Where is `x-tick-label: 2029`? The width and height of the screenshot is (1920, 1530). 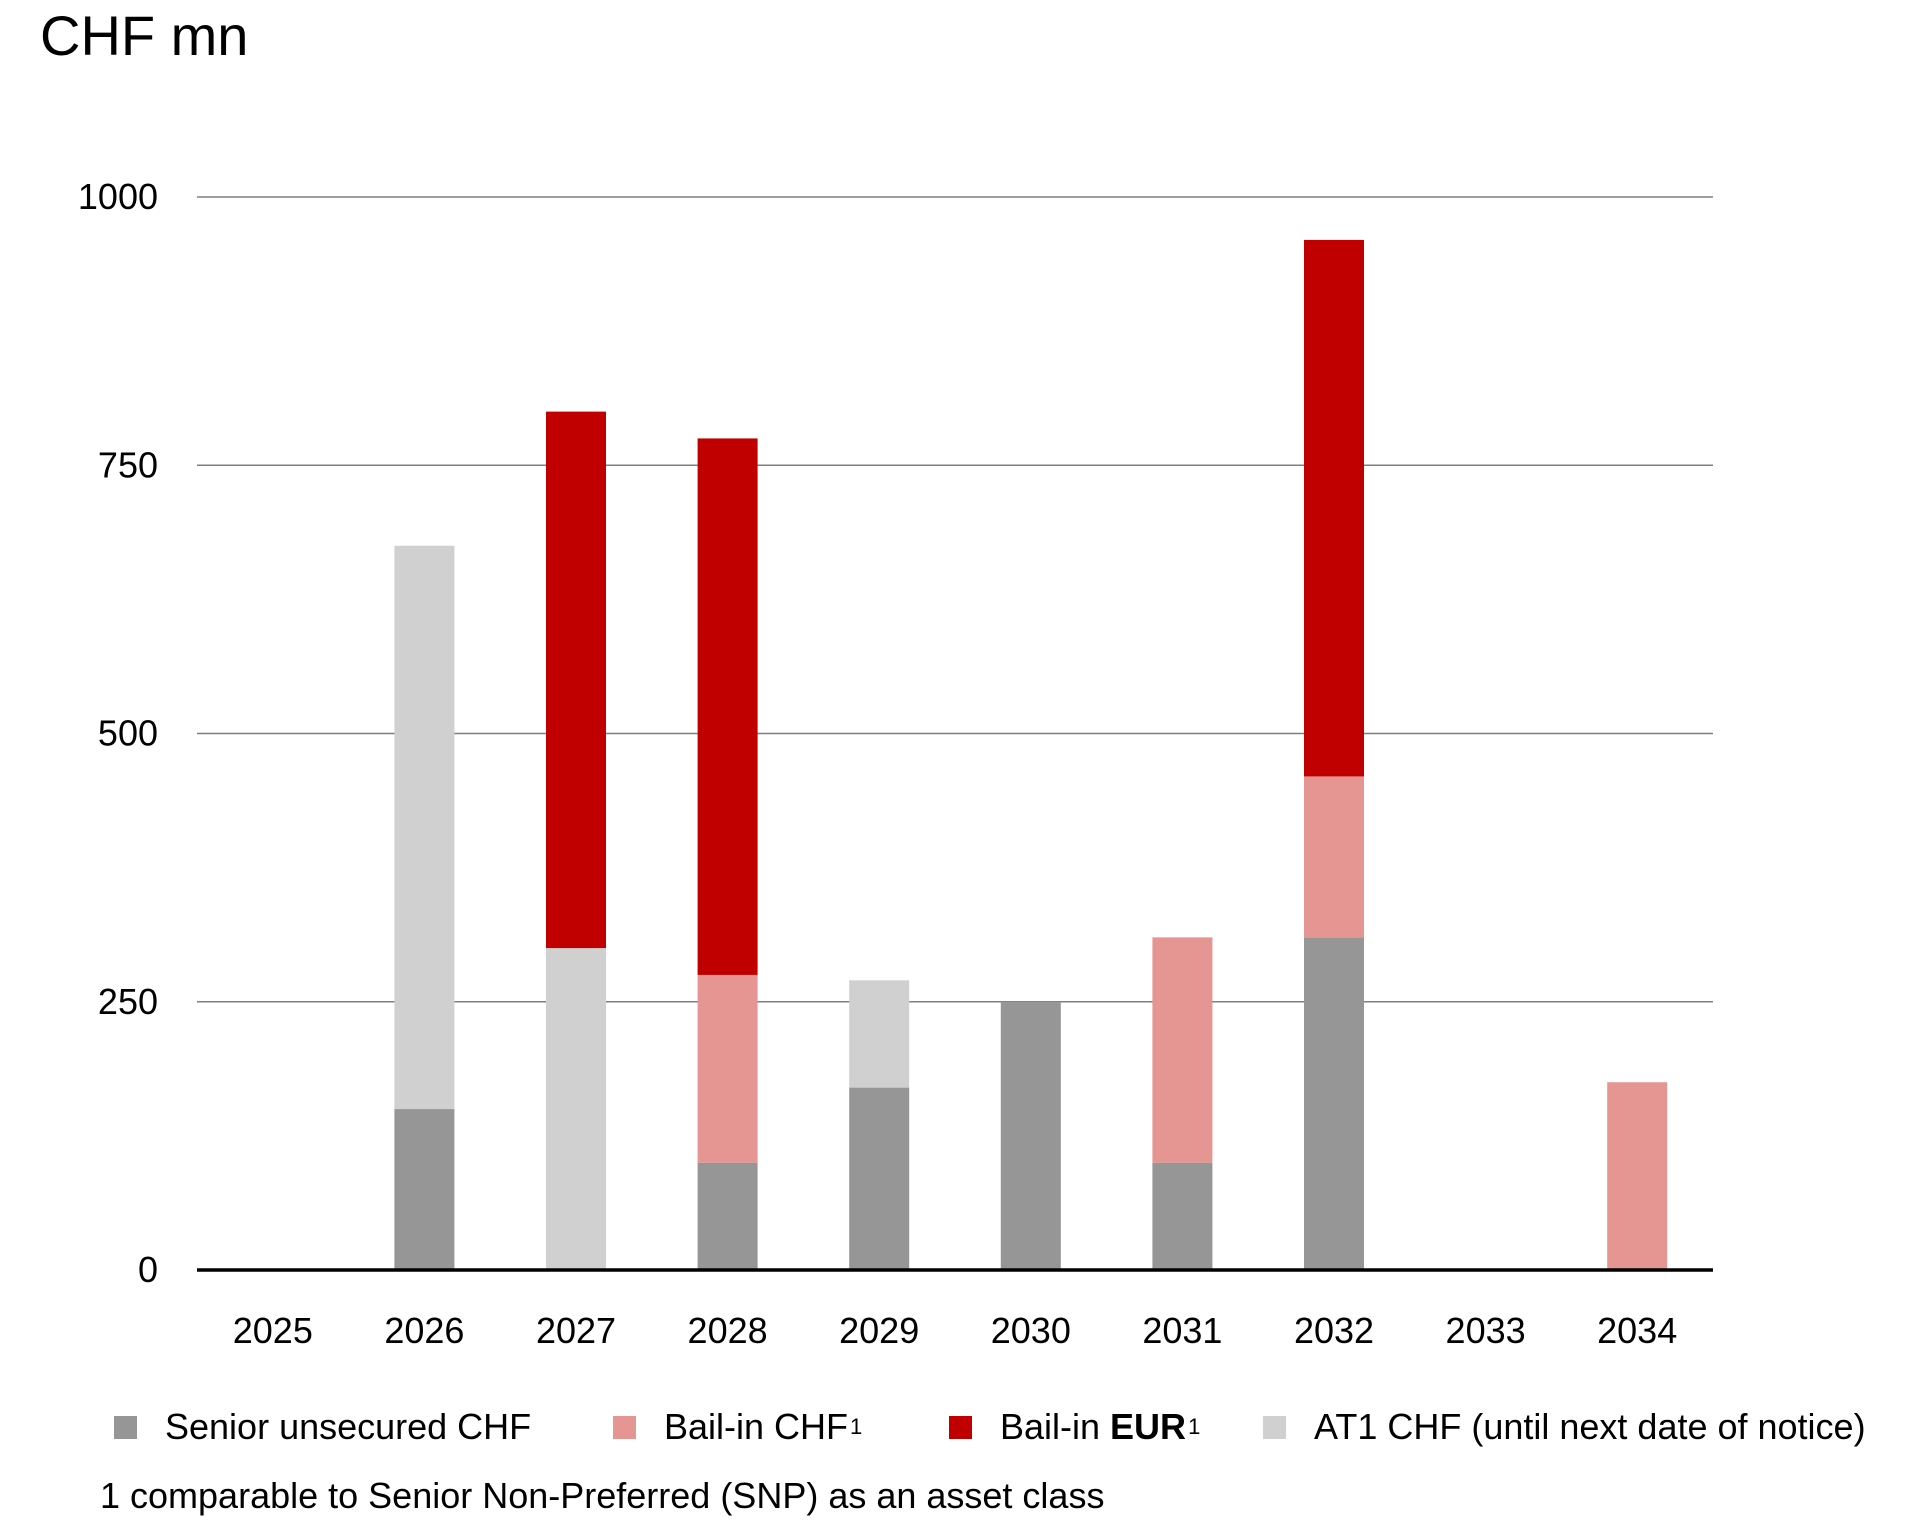
x-tick-label: 2029 is located at coordinates (879, 1330).